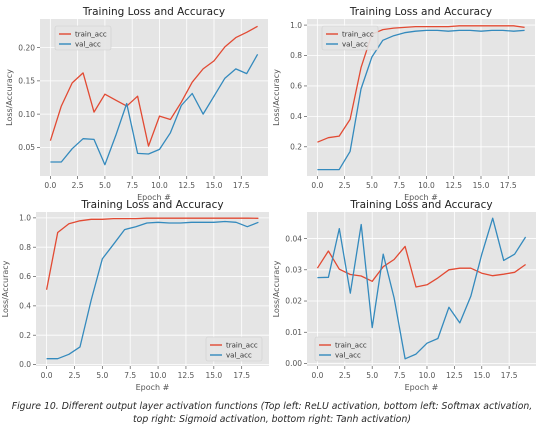 The height and width of the screenshot is (434, 544). I want to click on y-tick-label: 0.10, so click(26, 114).